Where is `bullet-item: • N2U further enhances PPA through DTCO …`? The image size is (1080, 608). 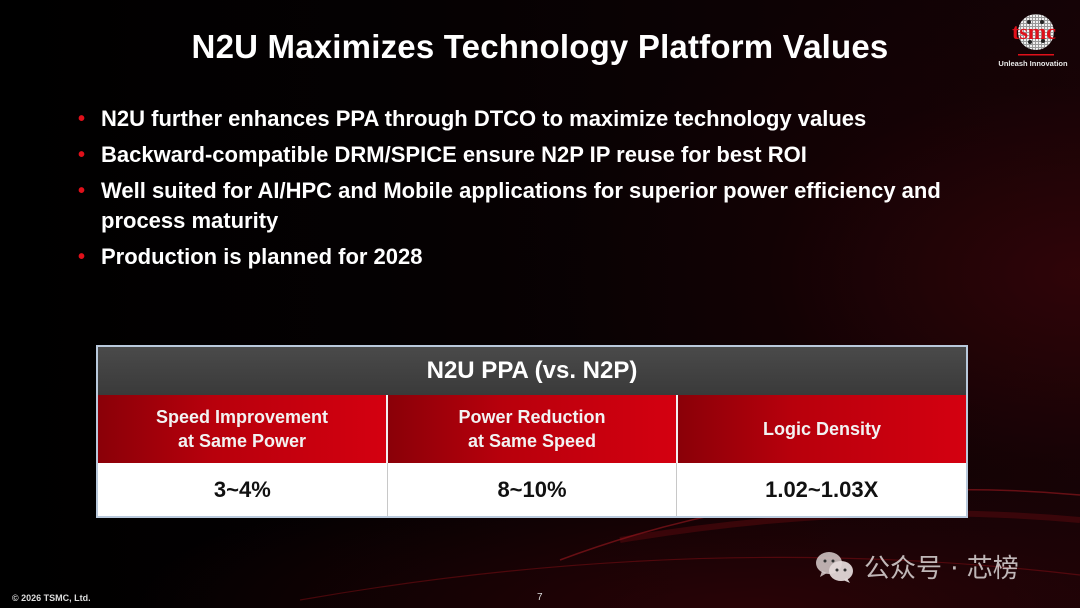
bullet-item: • N2U further enhances PPA through DTCO … is located at coordinates (558, 119).